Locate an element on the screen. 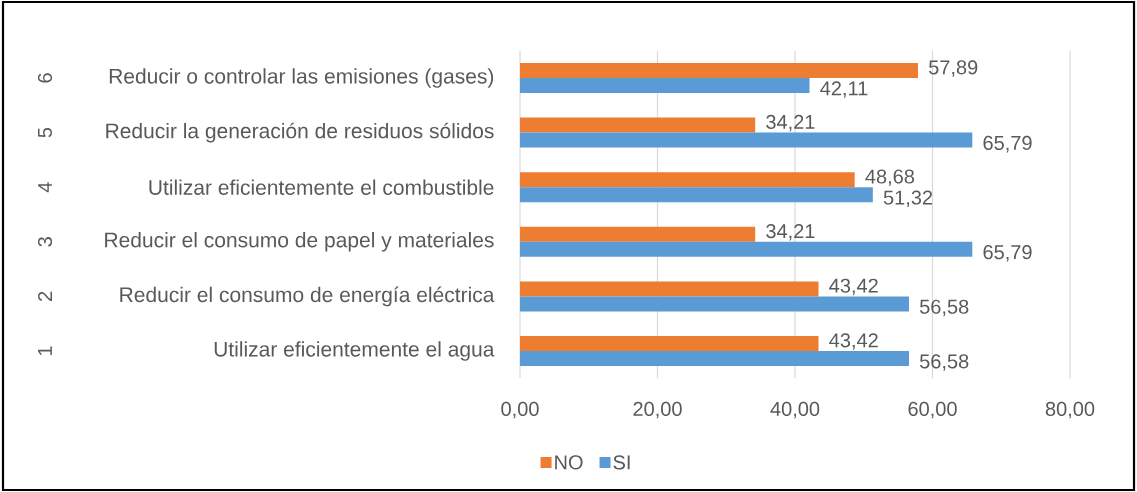 The width and height of the screenshot is (1137, 492). y-tick-label: Reducir la generación de residuos sólidos is located at coordinates (300, 132).